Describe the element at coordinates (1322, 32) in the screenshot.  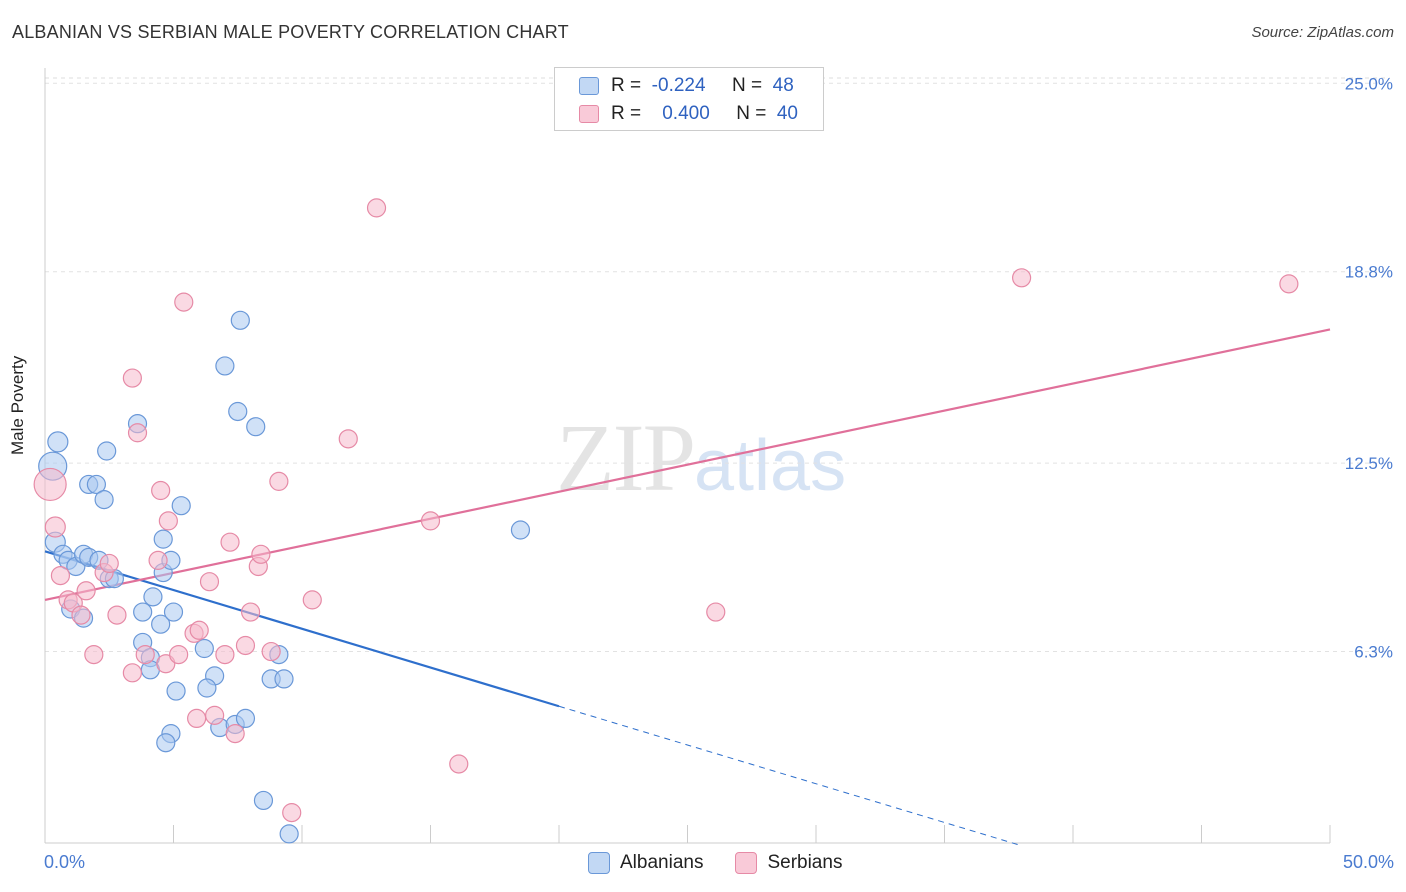
I see `source-label: Source: ZipAtlas.com` at that location.